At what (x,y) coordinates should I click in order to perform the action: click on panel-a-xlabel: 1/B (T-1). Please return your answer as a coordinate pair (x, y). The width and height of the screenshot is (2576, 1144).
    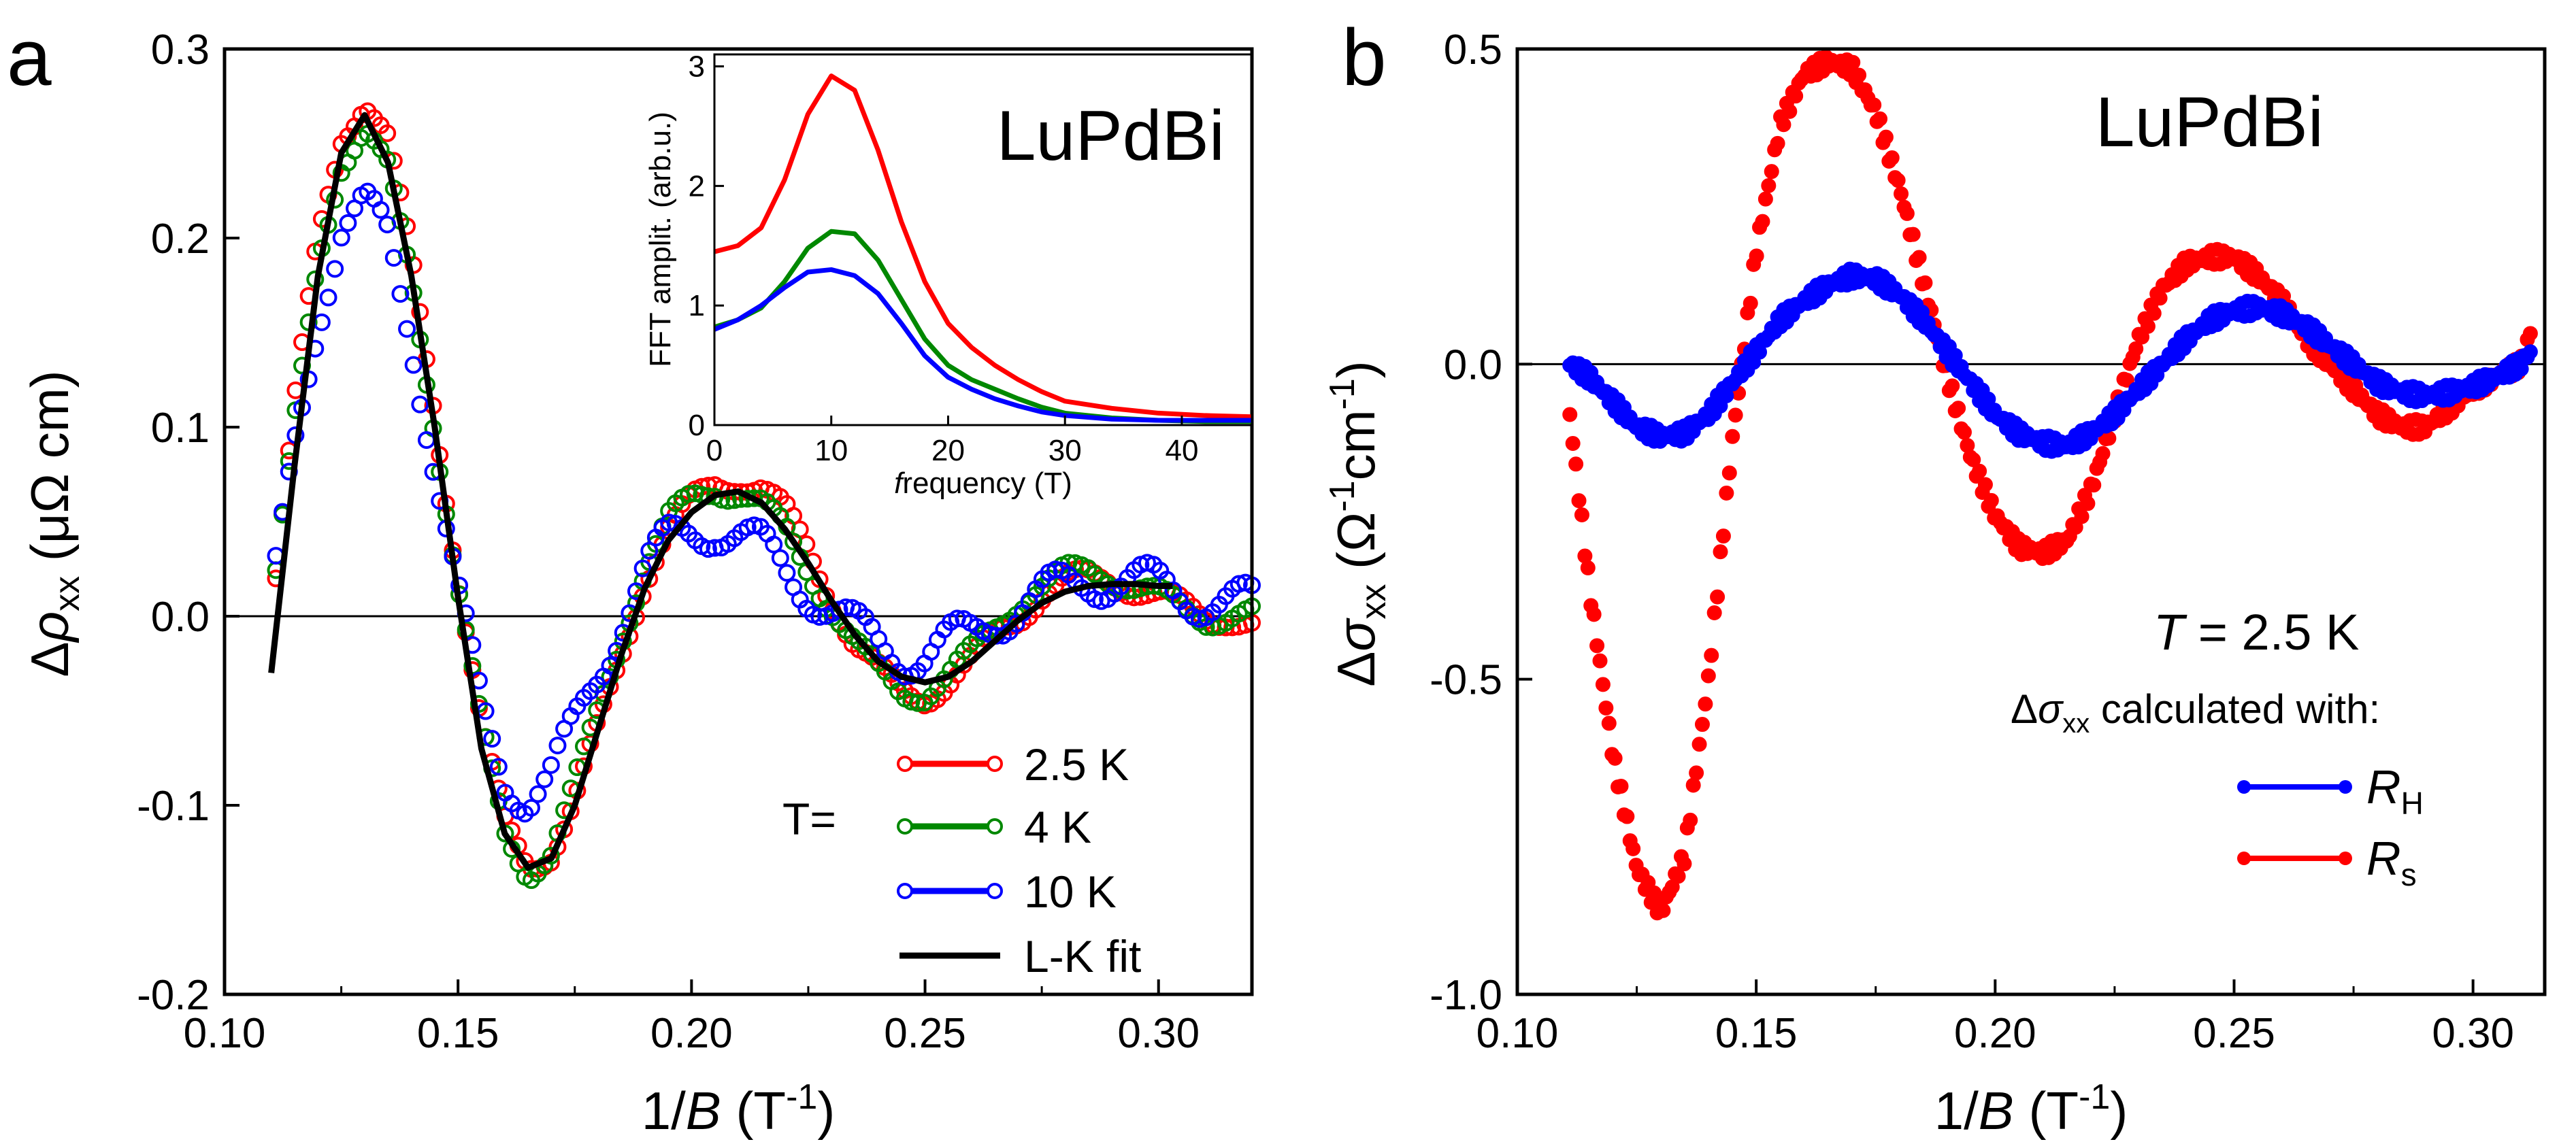
    Looking at the image, I should click on (739, 1109).